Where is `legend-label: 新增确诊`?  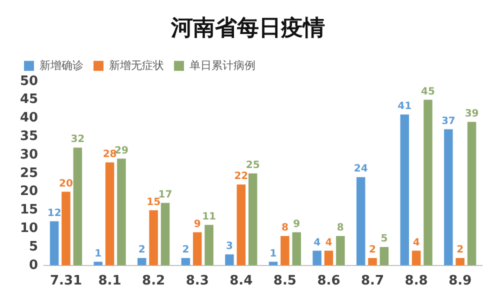 legend-label: 新增确诊 is located at coordinates (62, 65).